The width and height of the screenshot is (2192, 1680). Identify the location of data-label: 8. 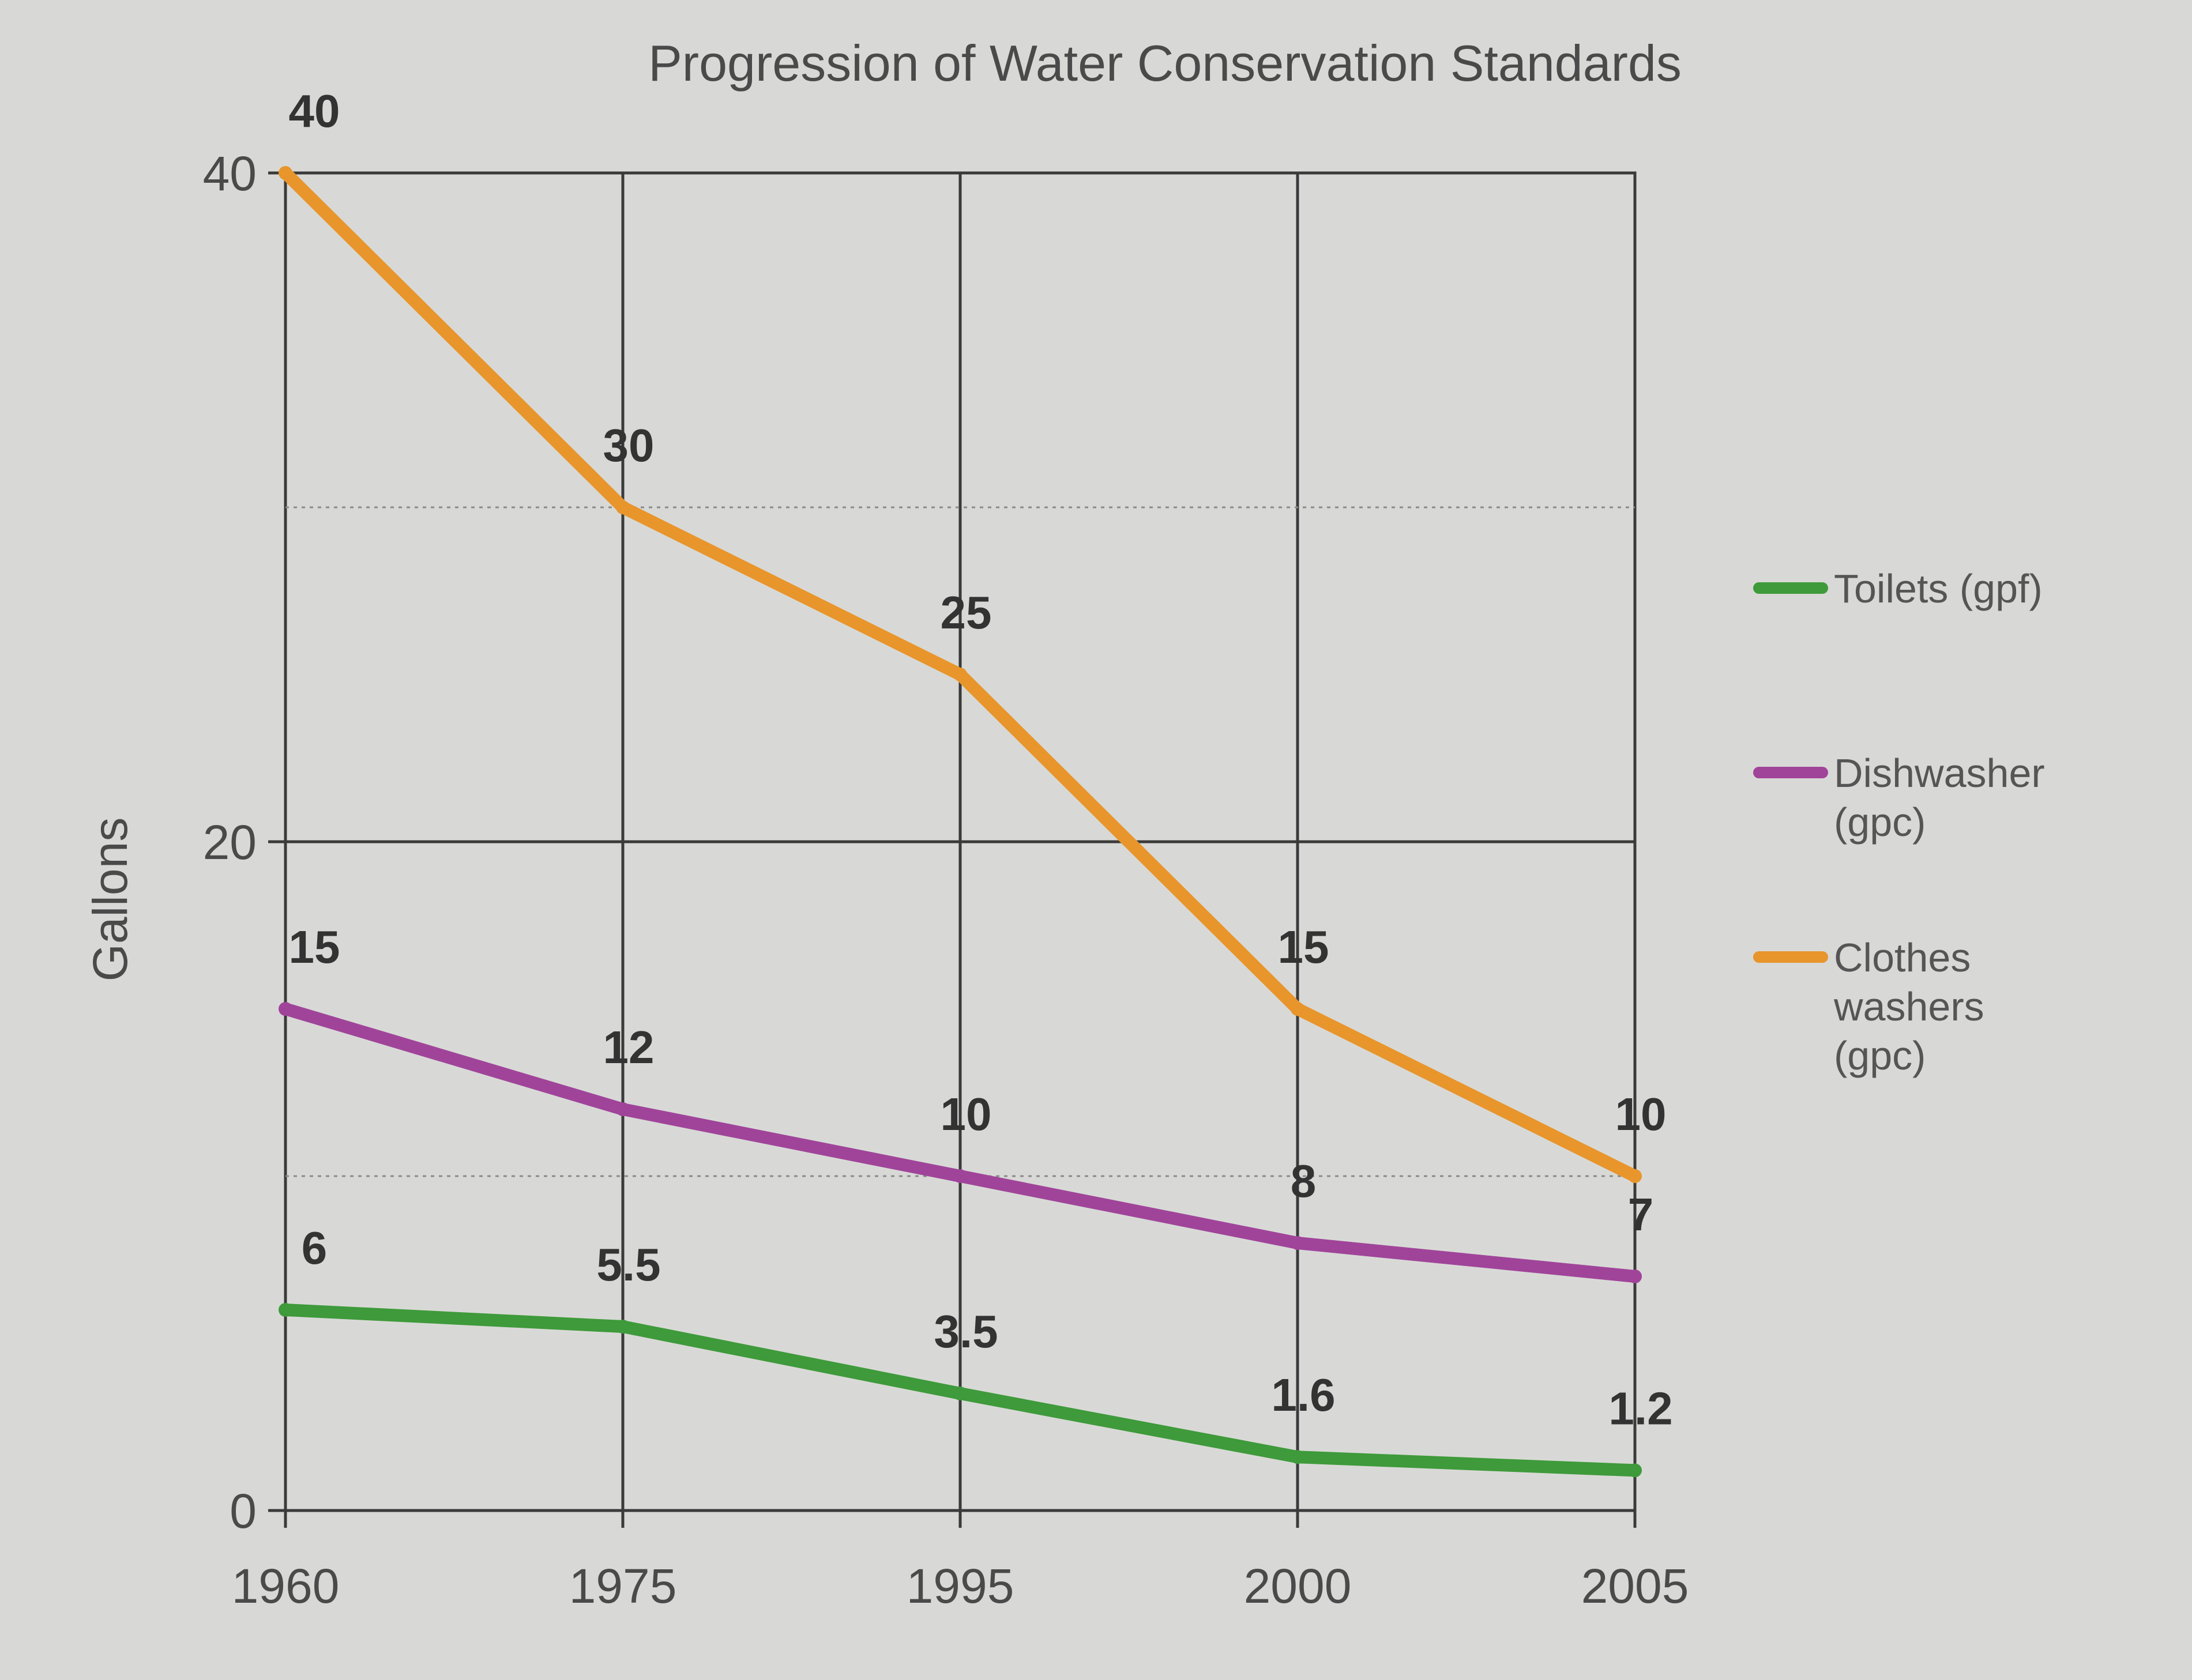
(1304, 1181).